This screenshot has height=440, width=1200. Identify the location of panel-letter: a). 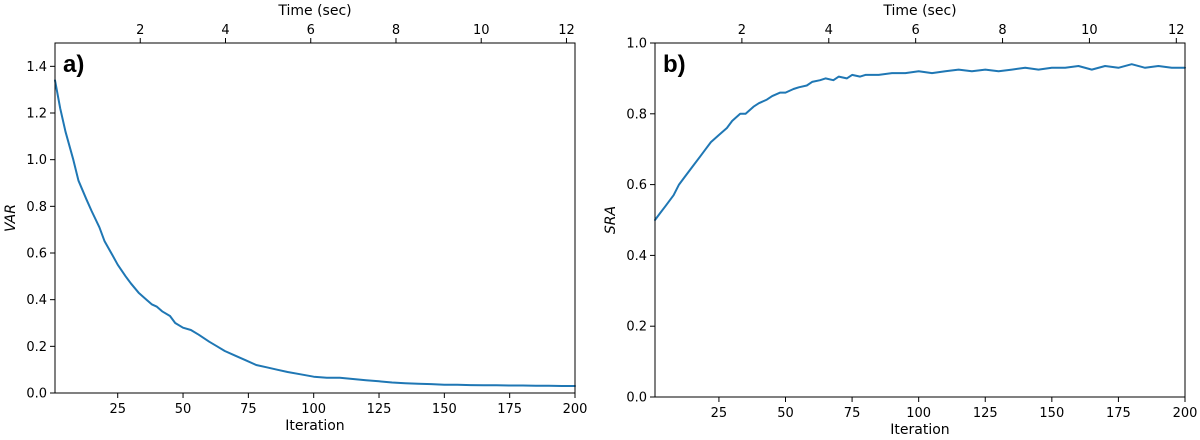
(73, 64).